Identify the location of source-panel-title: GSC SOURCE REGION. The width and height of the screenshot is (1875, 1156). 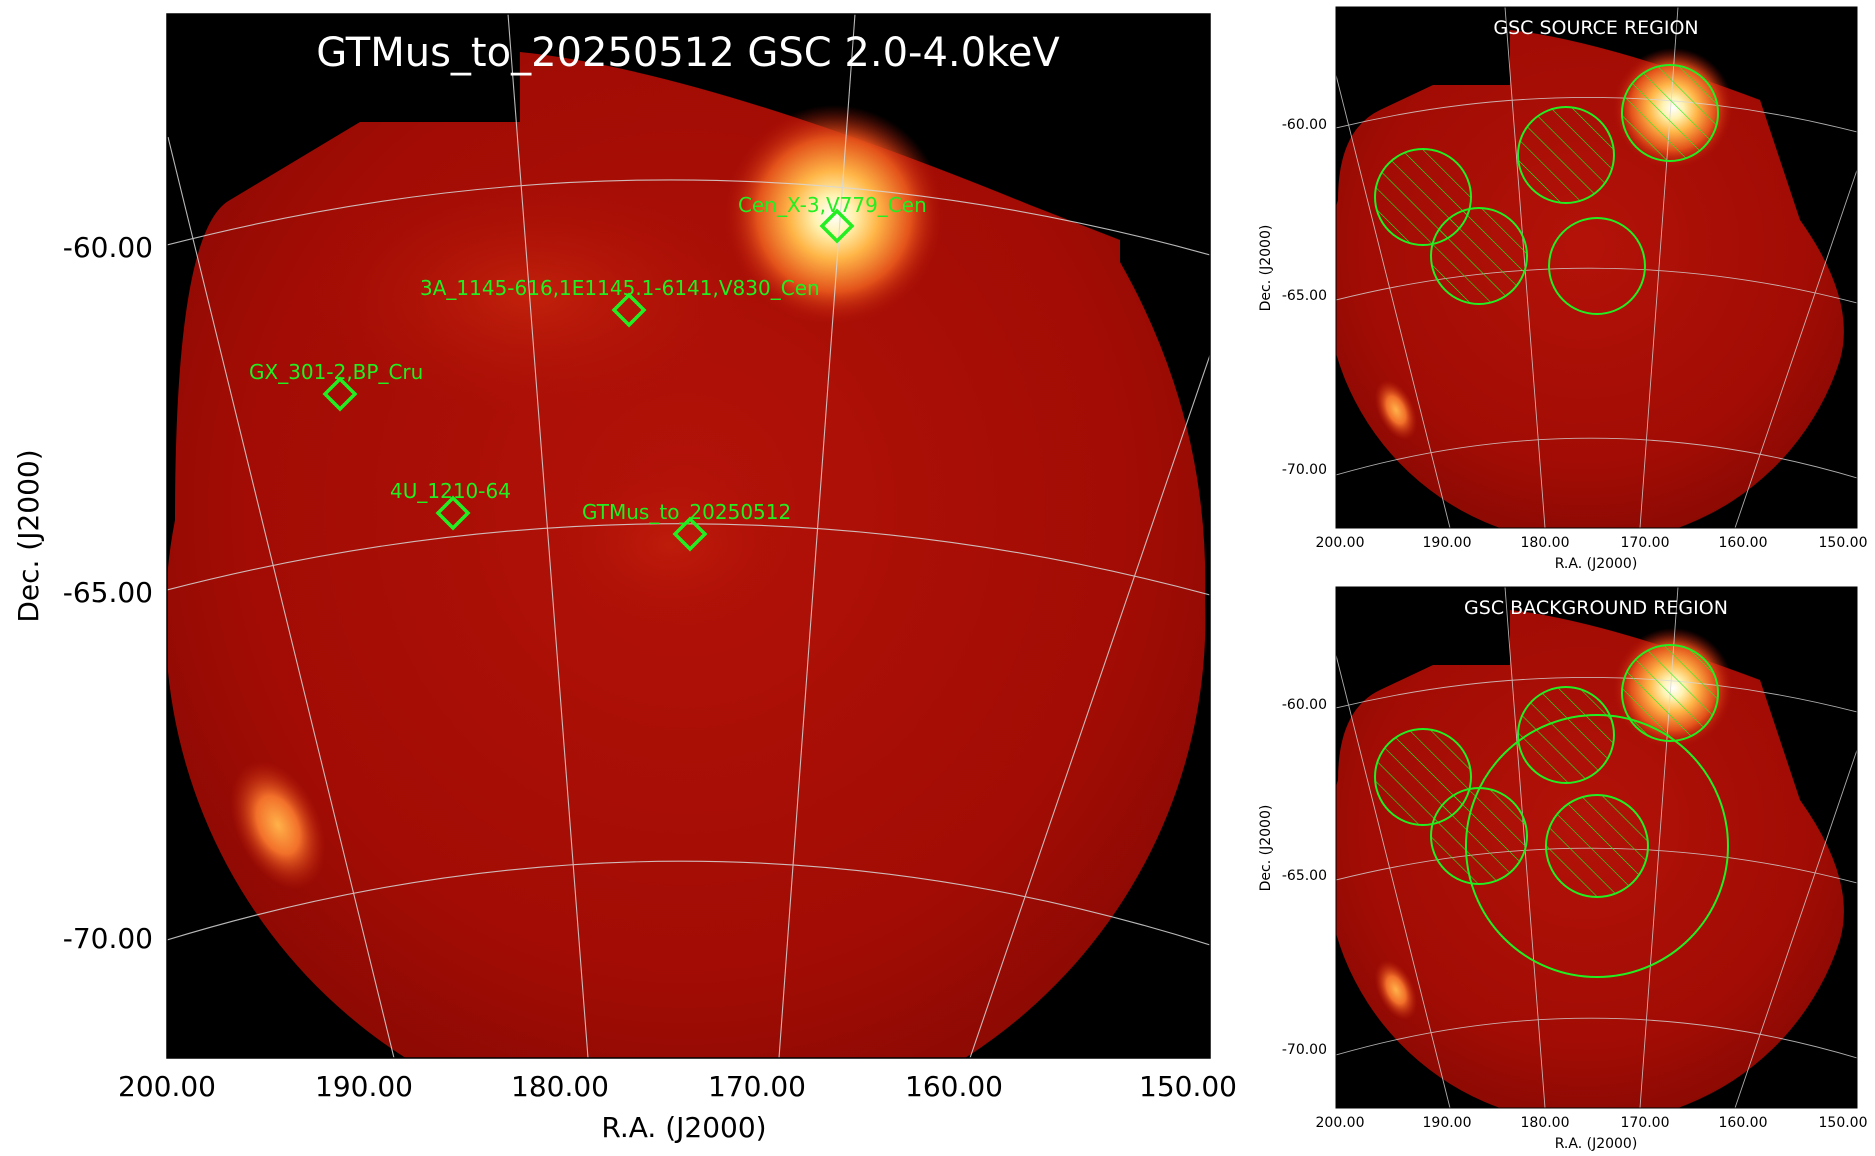
(1595, 28).